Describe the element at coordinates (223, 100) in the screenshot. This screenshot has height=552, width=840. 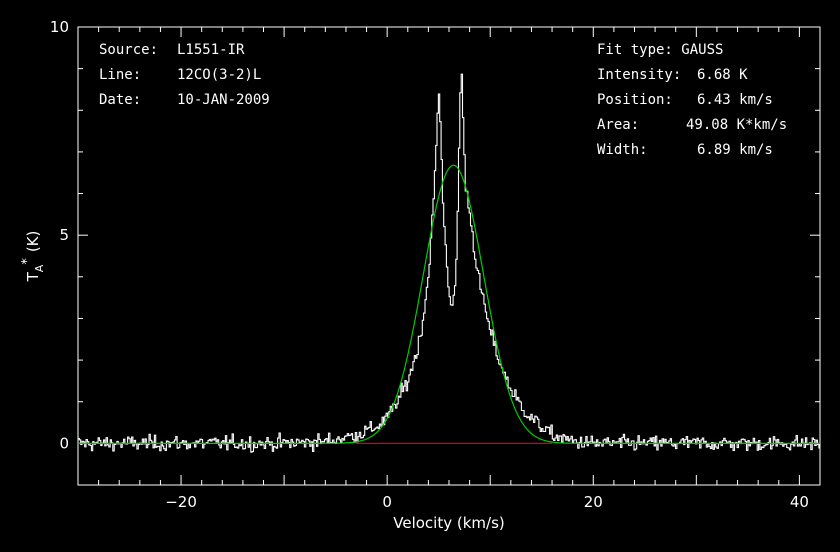
I see `date-value: 10-JAN-2009` at that location.